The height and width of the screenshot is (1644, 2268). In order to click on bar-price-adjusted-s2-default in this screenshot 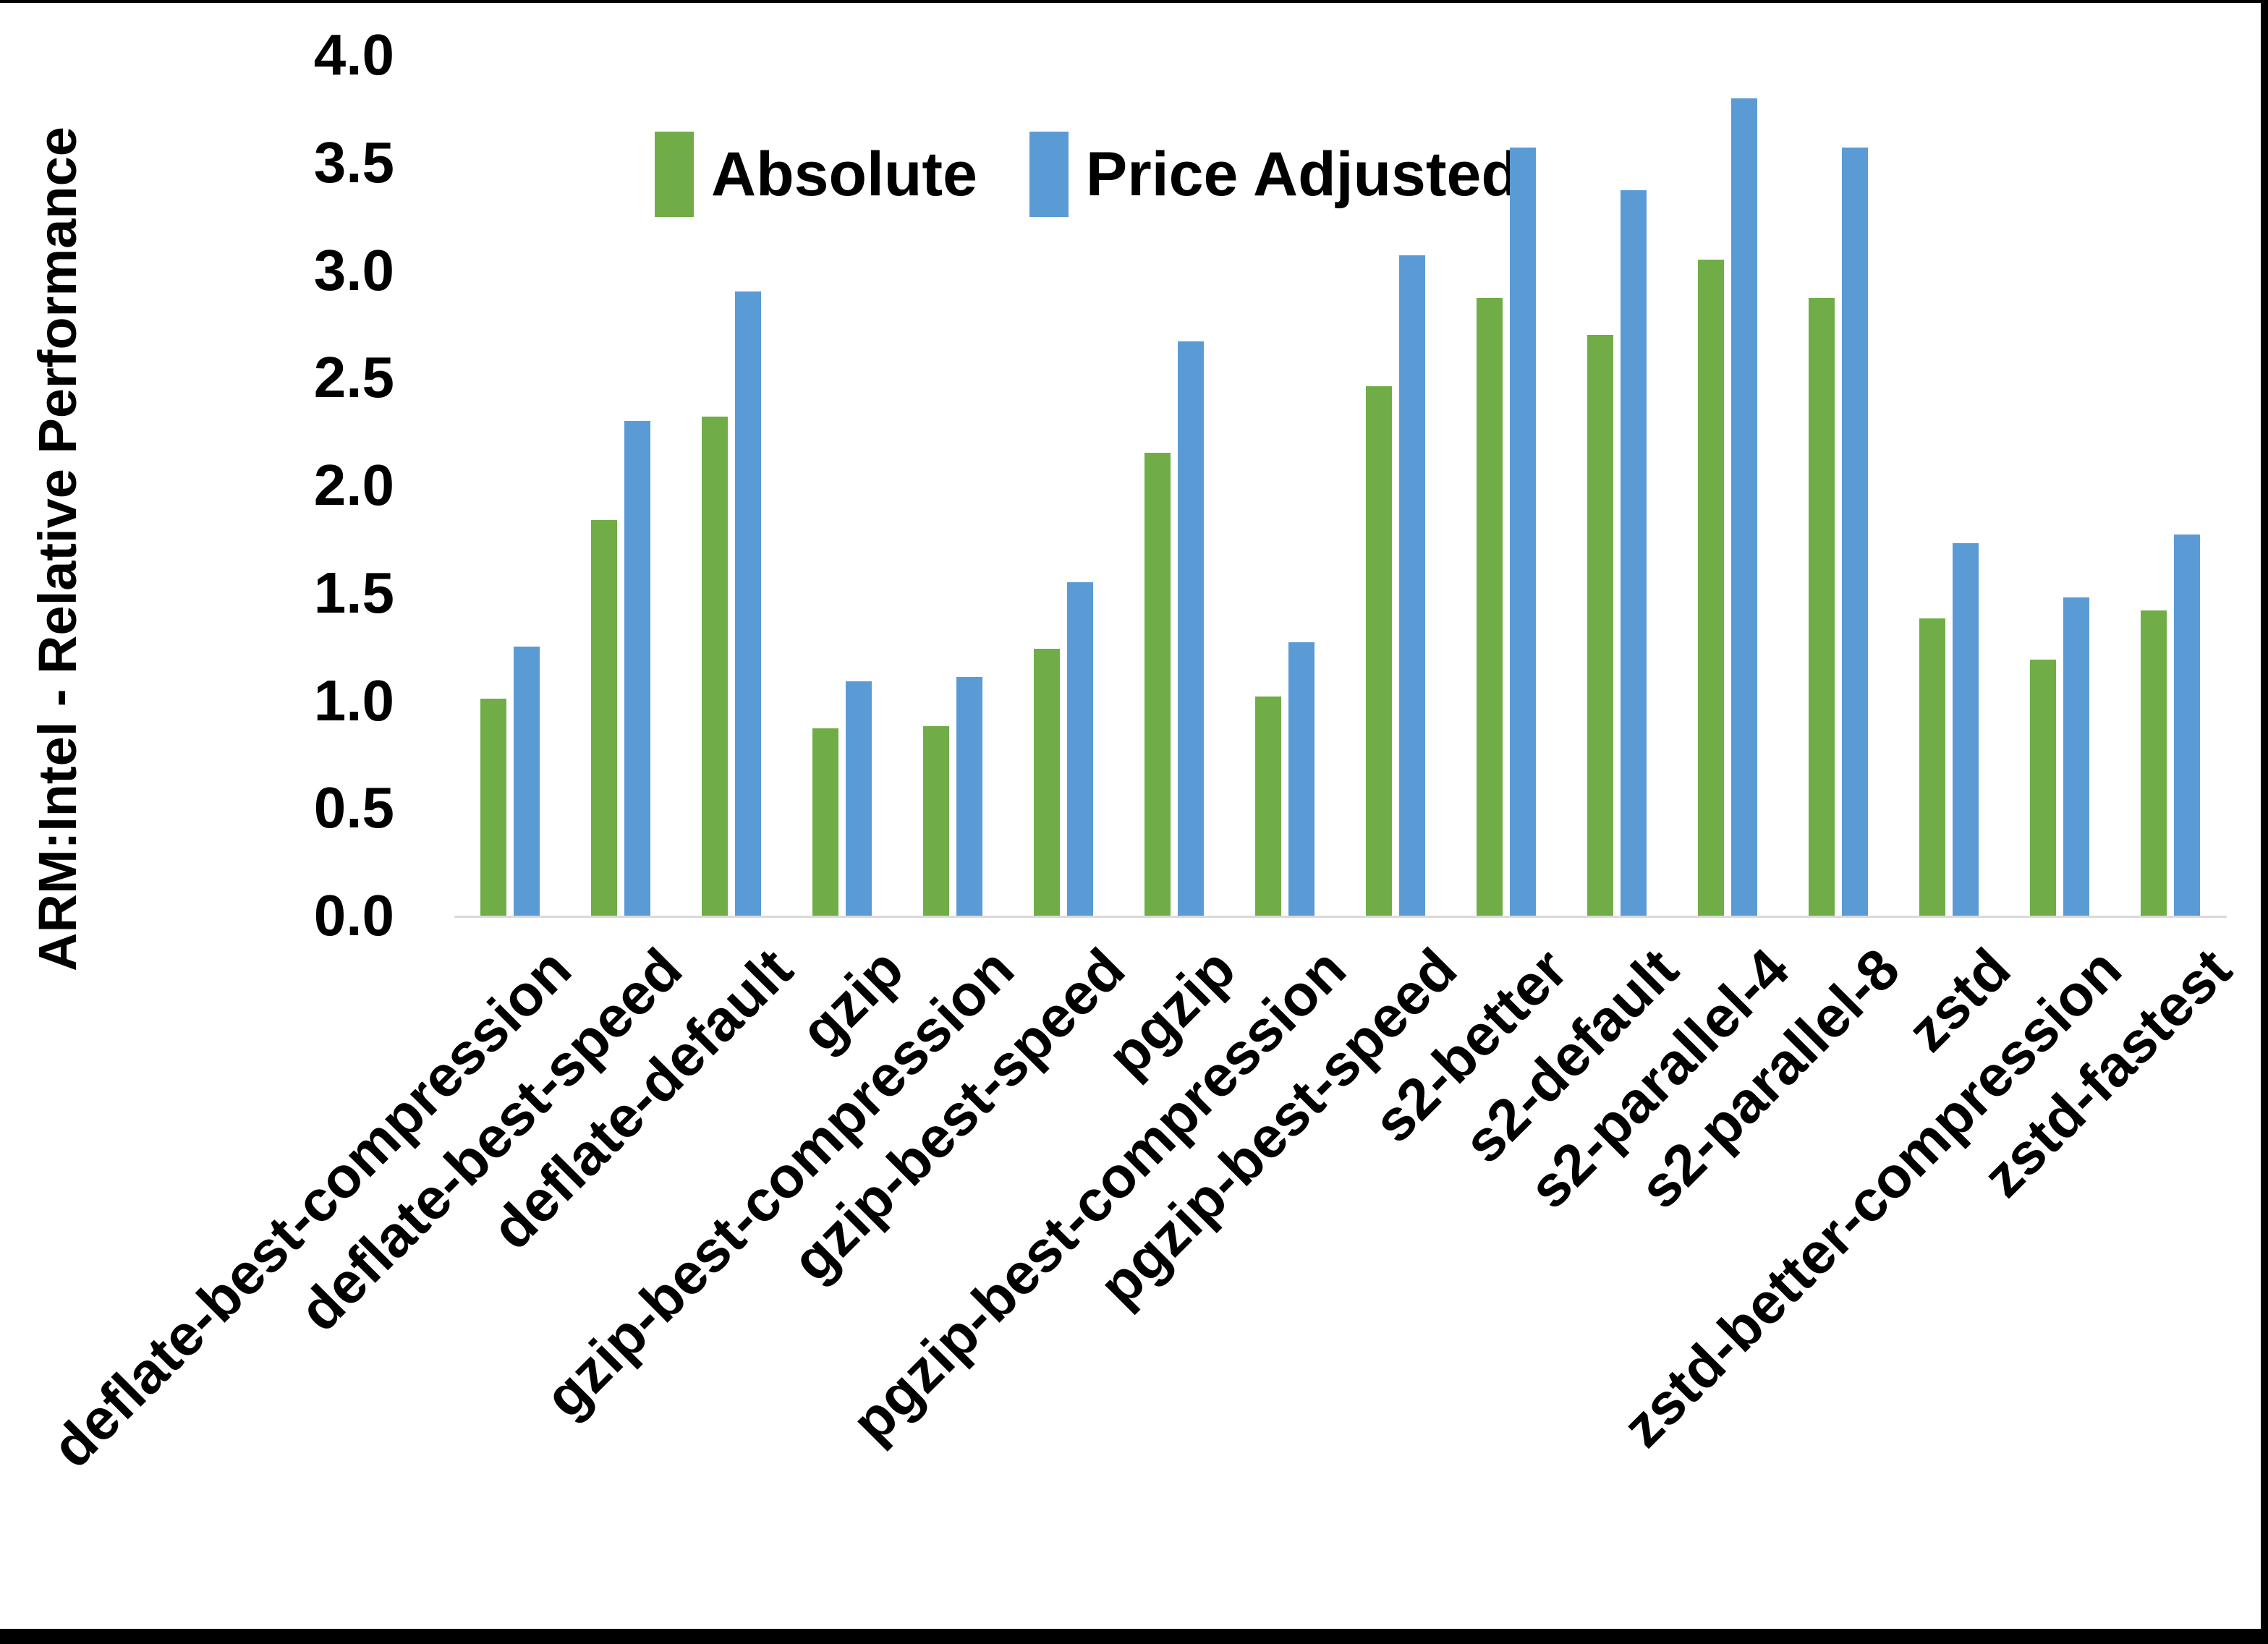, I will do `click(1634, 553)`.